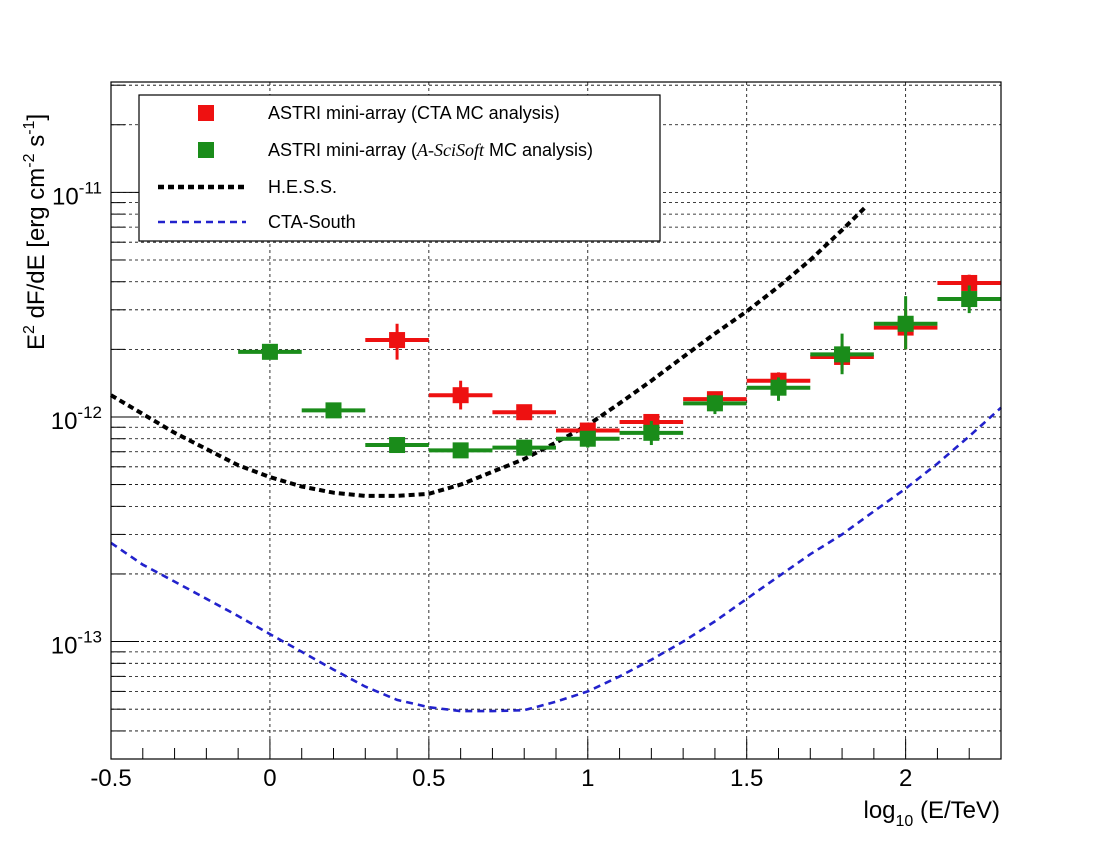 The image size is (1112, 846). Describe the element at coordinates (931, 813) in the screenshot. I see `x-axis-title: log10 (E/TeV)` at that location.